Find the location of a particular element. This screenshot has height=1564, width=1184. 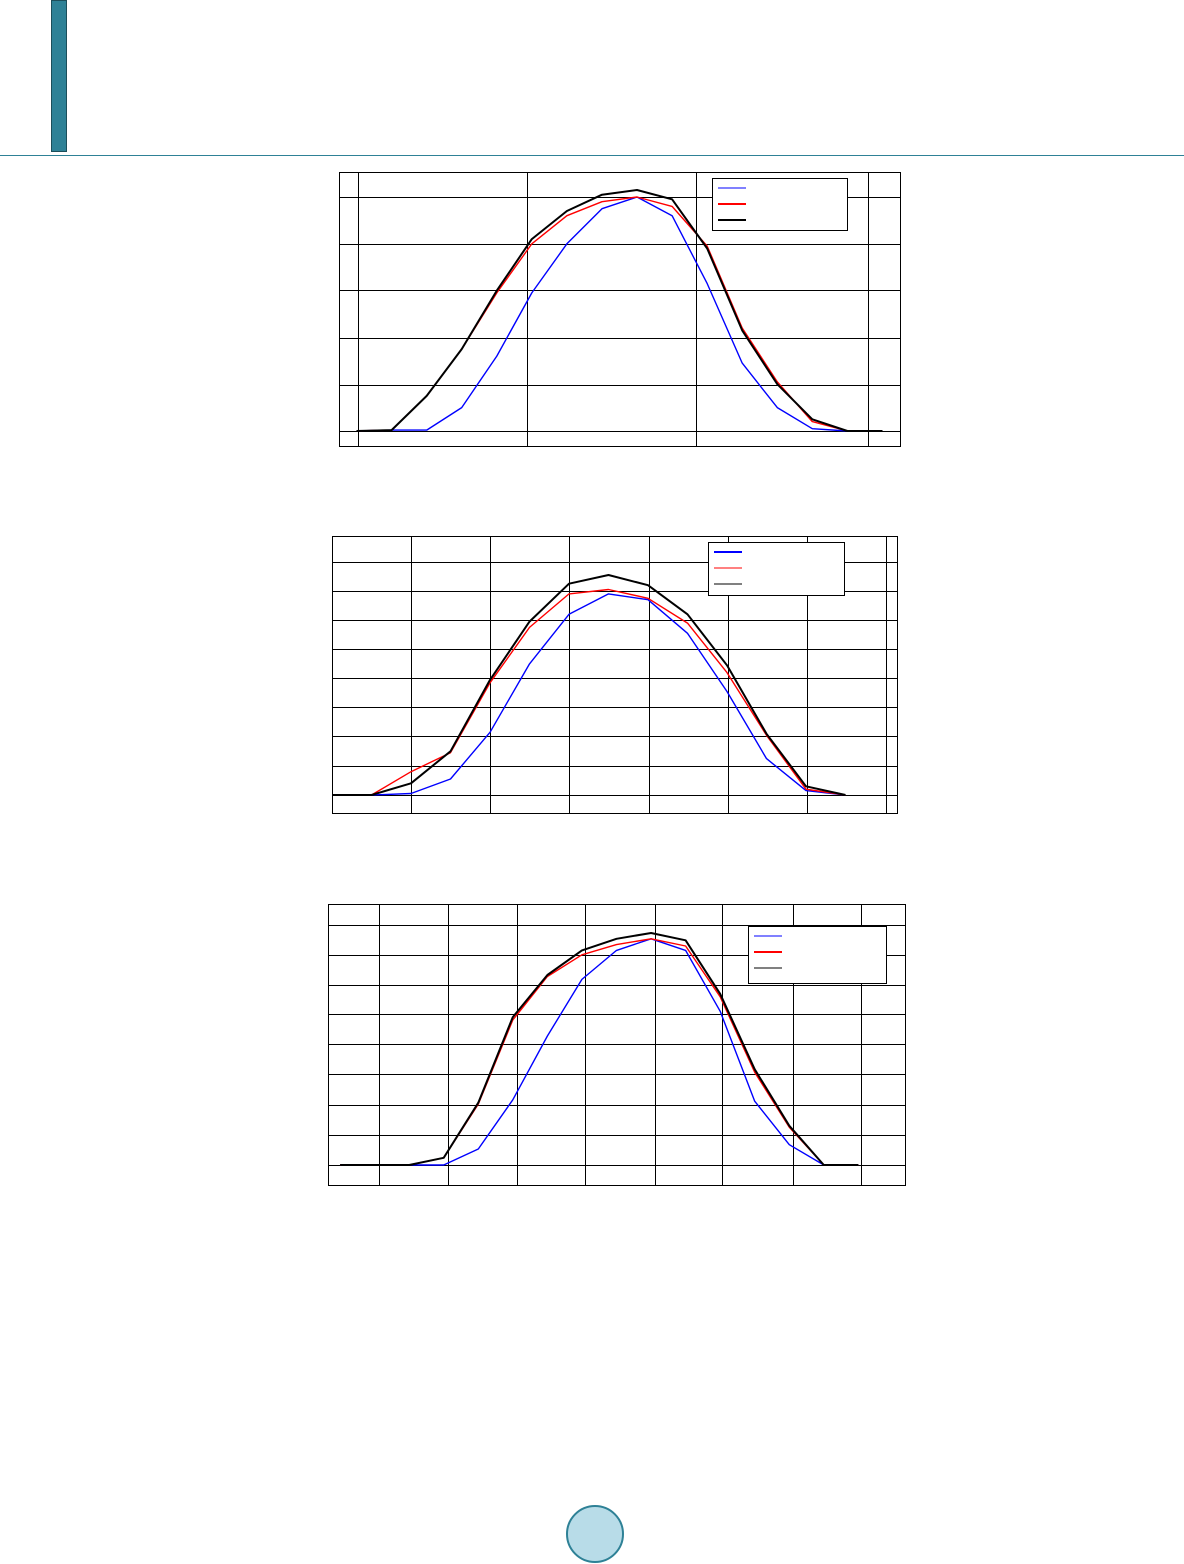

header-accent-bar is located at coordinates (59, 76).